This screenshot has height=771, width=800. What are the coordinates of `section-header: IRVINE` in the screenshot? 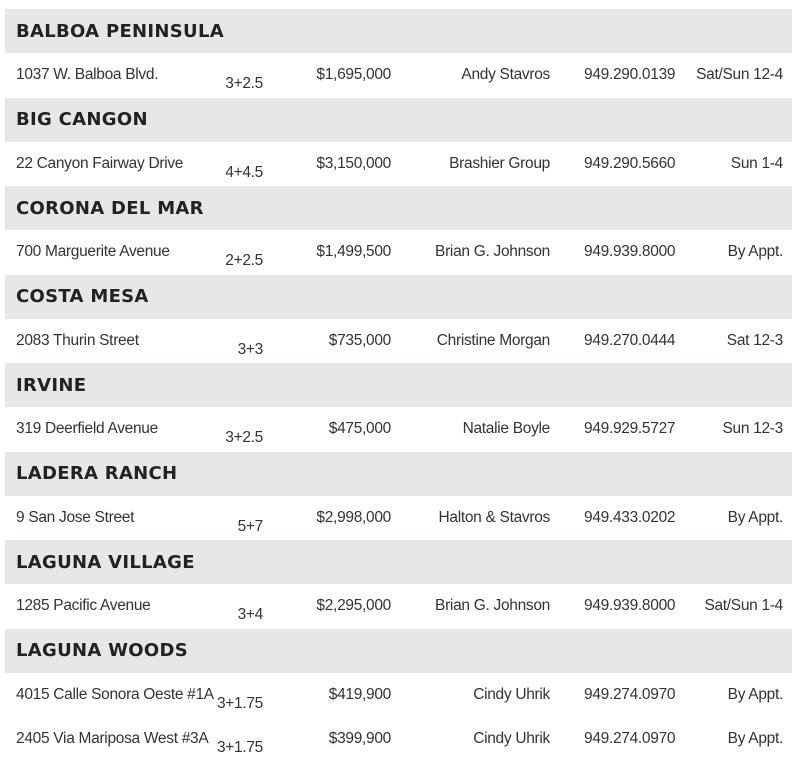 It's located at (398, 385).